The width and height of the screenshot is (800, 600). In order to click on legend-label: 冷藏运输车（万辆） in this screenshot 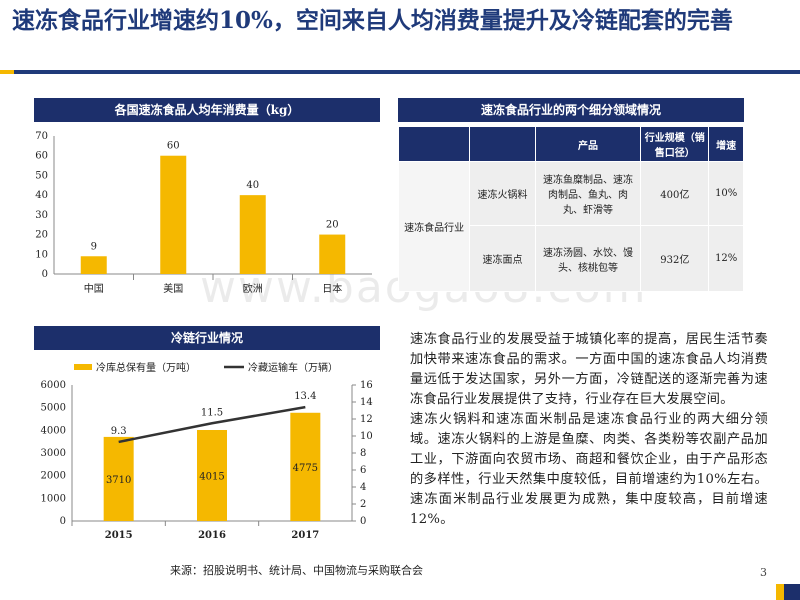, I will do `click(293, 367)`.